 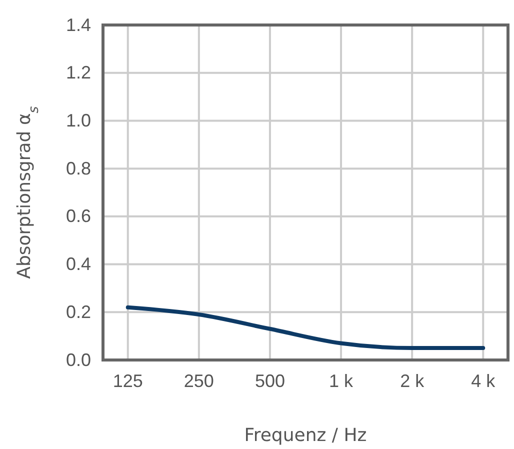 I want to click on y-tick-label: 0.8, so click(x=78, y=168).